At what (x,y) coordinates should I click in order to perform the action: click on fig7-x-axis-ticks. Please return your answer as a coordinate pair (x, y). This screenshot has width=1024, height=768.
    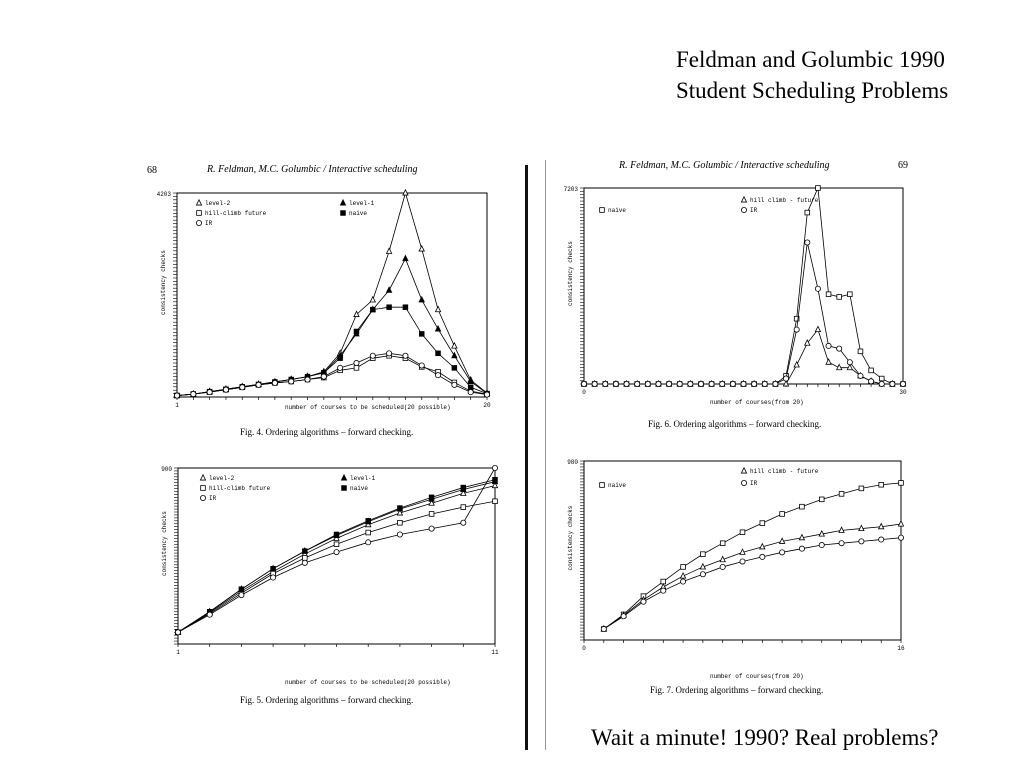
    Looking at the image, I should click on (742, 641).